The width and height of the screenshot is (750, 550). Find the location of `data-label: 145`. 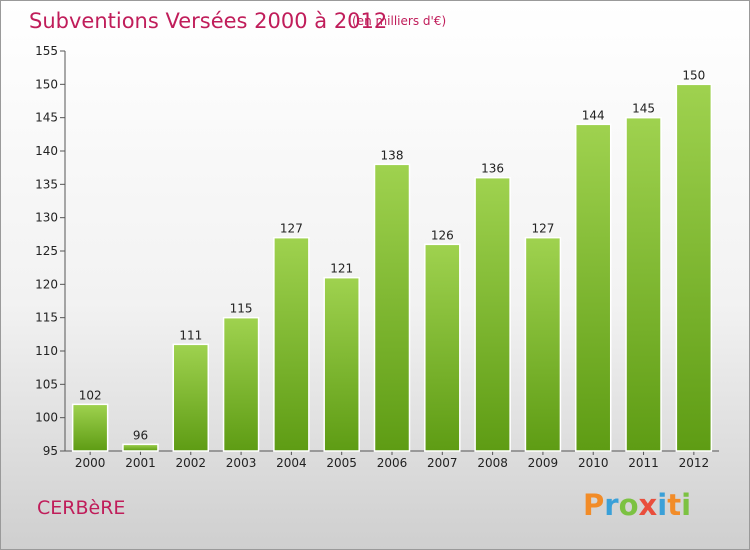

data-label: 145 is located at coordinates (643, 109).